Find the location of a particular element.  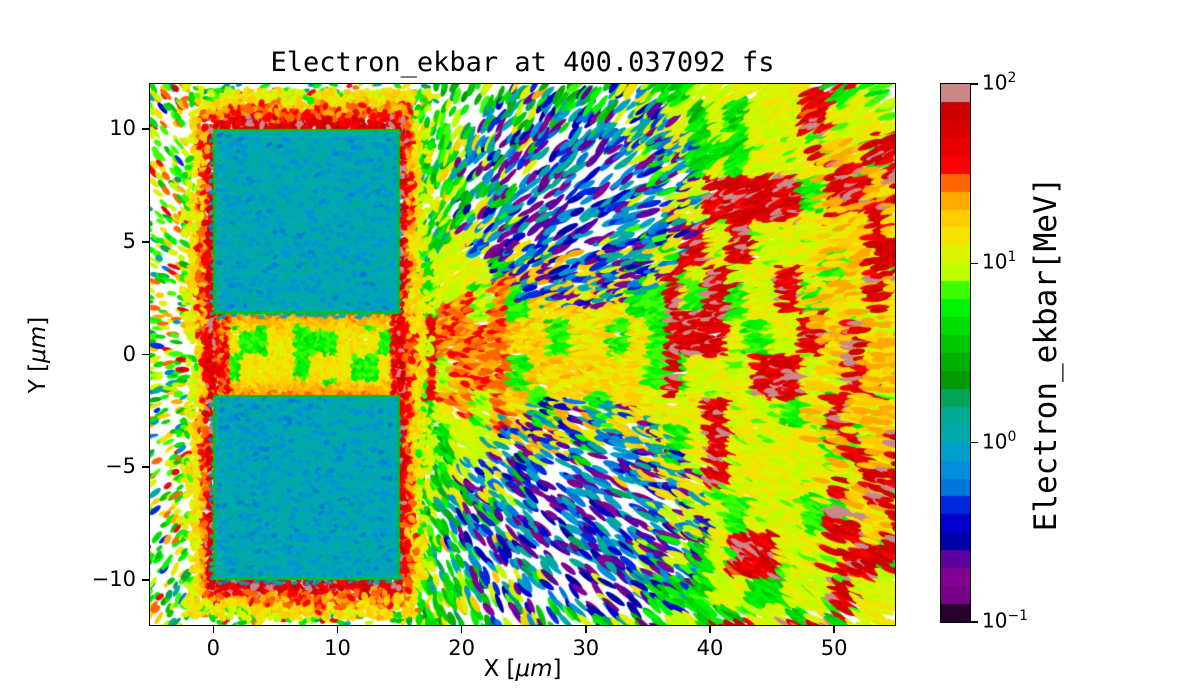

x-tick-label: 10 is located at coordinates (337, 648).